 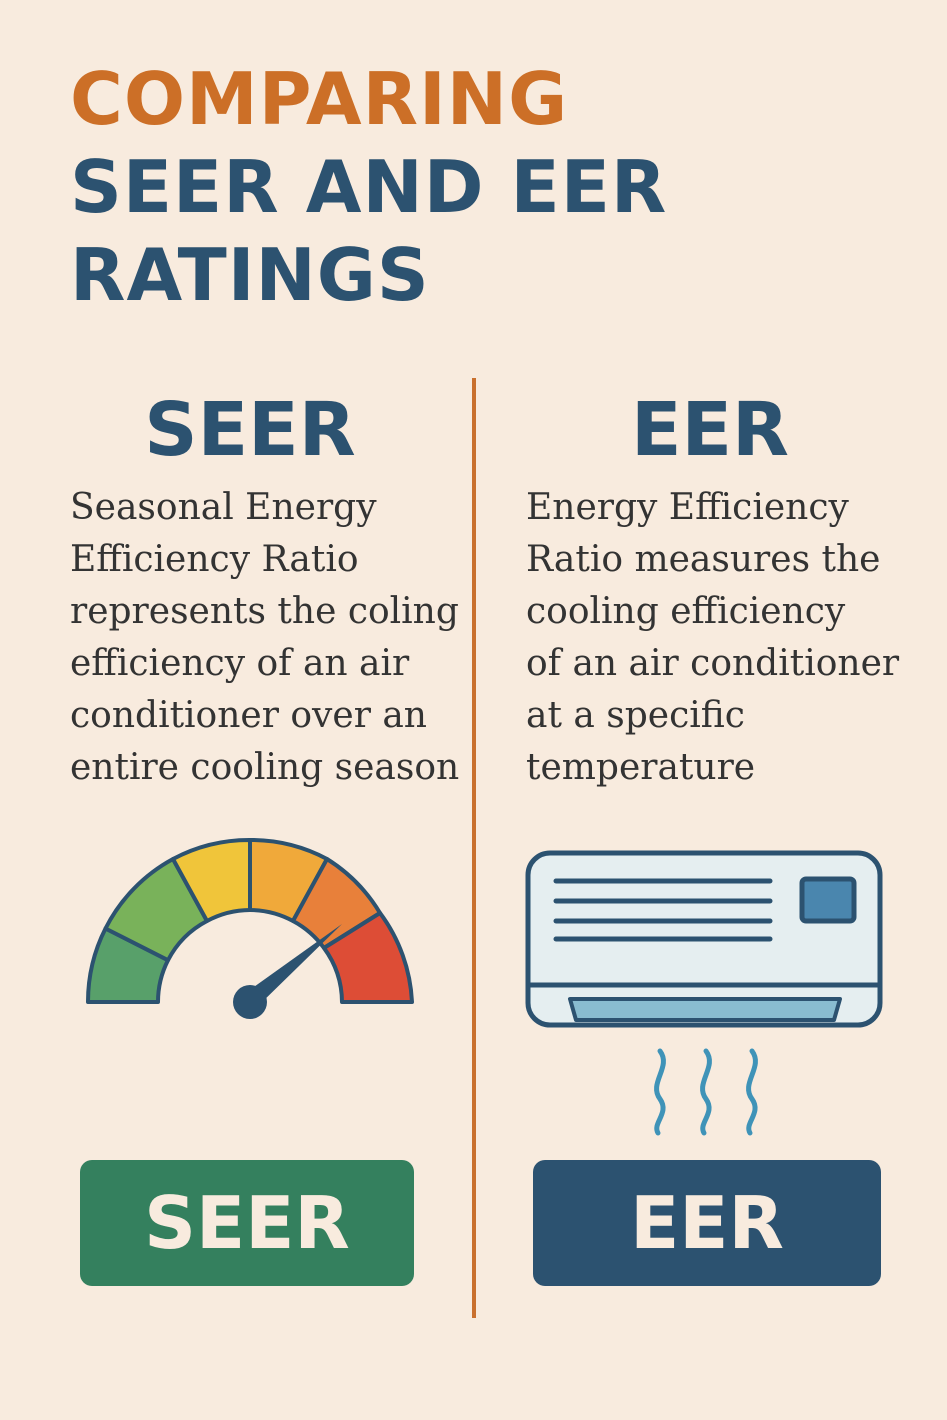 I want to click on title-line-seer-and-eer: SEER AND EER, so click(x=369, y=187).